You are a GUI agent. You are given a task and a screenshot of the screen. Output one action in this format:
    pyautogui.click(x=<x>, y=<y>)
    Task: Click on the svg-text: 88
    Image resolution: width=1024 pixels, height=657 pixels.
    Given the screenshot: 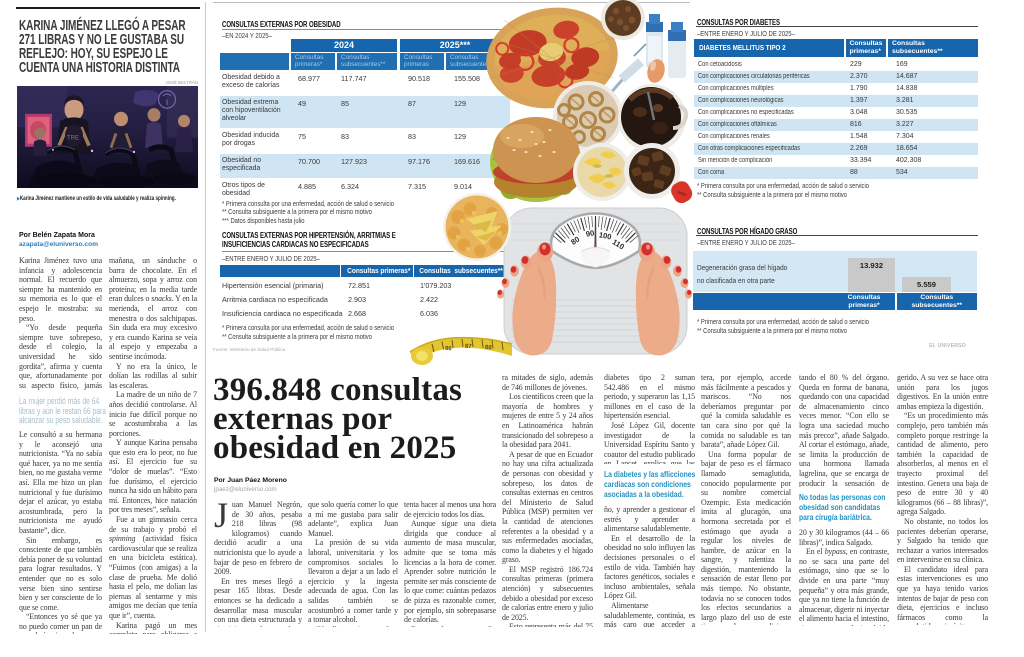 What is the action you would take?
    pyautogui.click(x=489, y=348)
    